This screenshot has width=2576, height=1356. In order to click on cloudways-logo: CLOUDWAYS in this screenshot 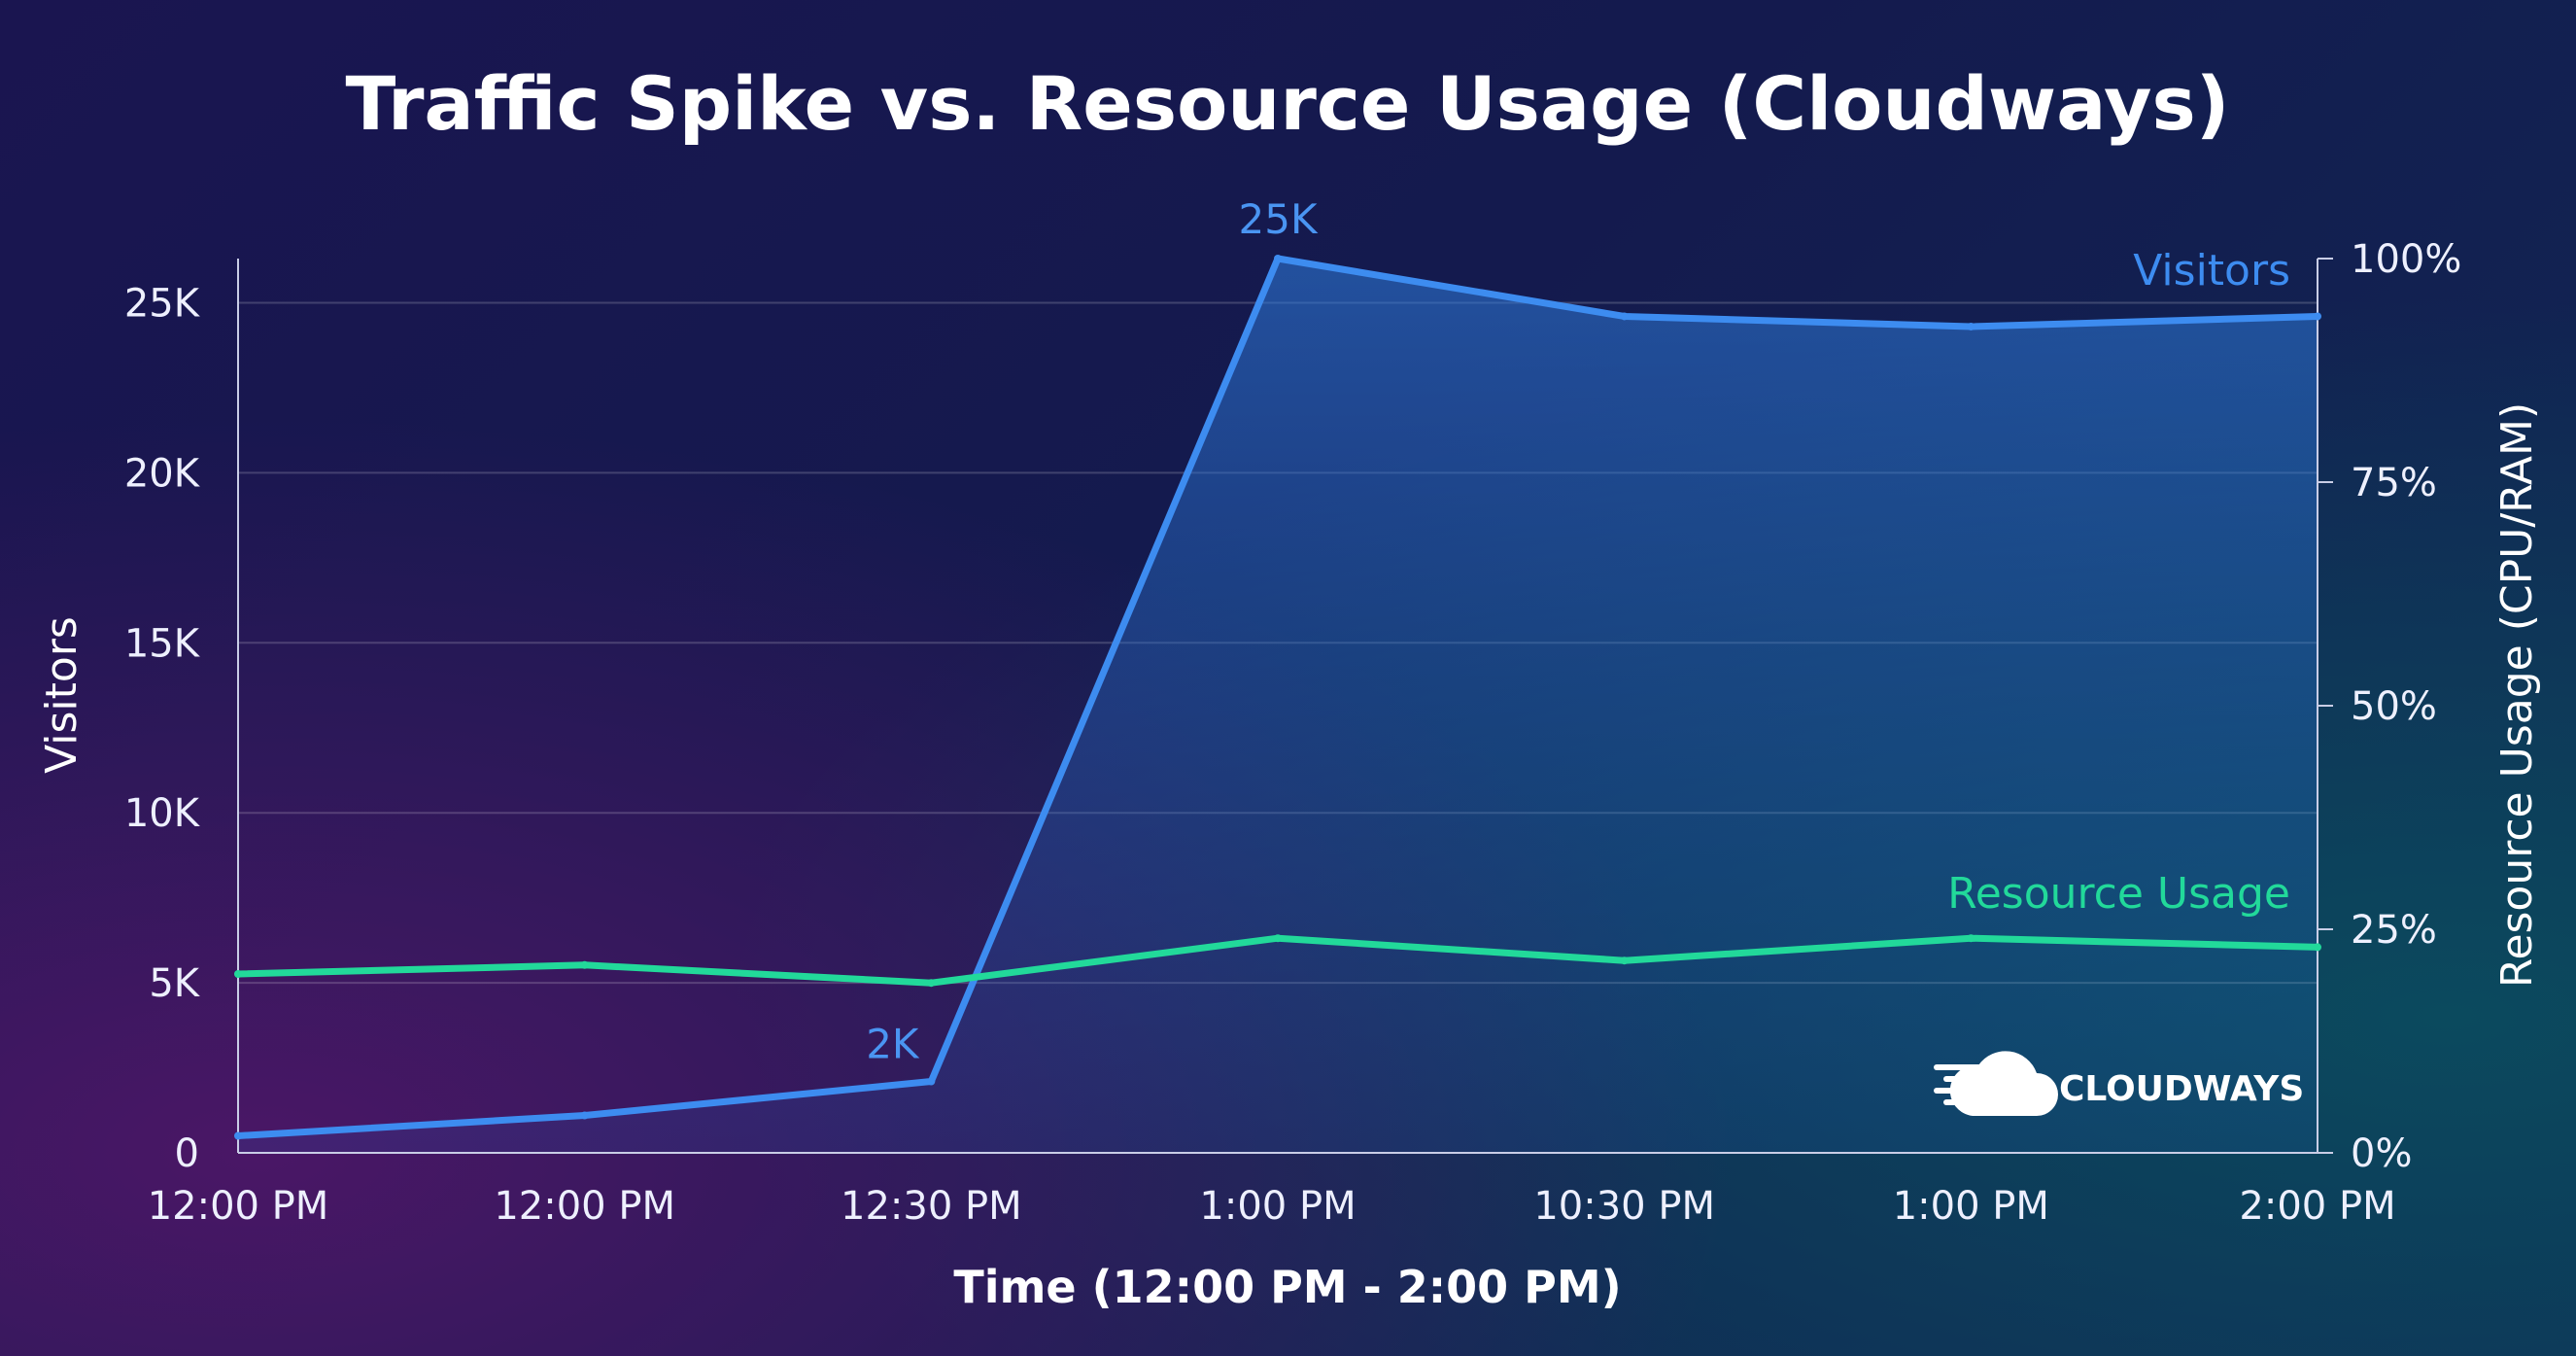, I will do `click(2119, 1084)`.